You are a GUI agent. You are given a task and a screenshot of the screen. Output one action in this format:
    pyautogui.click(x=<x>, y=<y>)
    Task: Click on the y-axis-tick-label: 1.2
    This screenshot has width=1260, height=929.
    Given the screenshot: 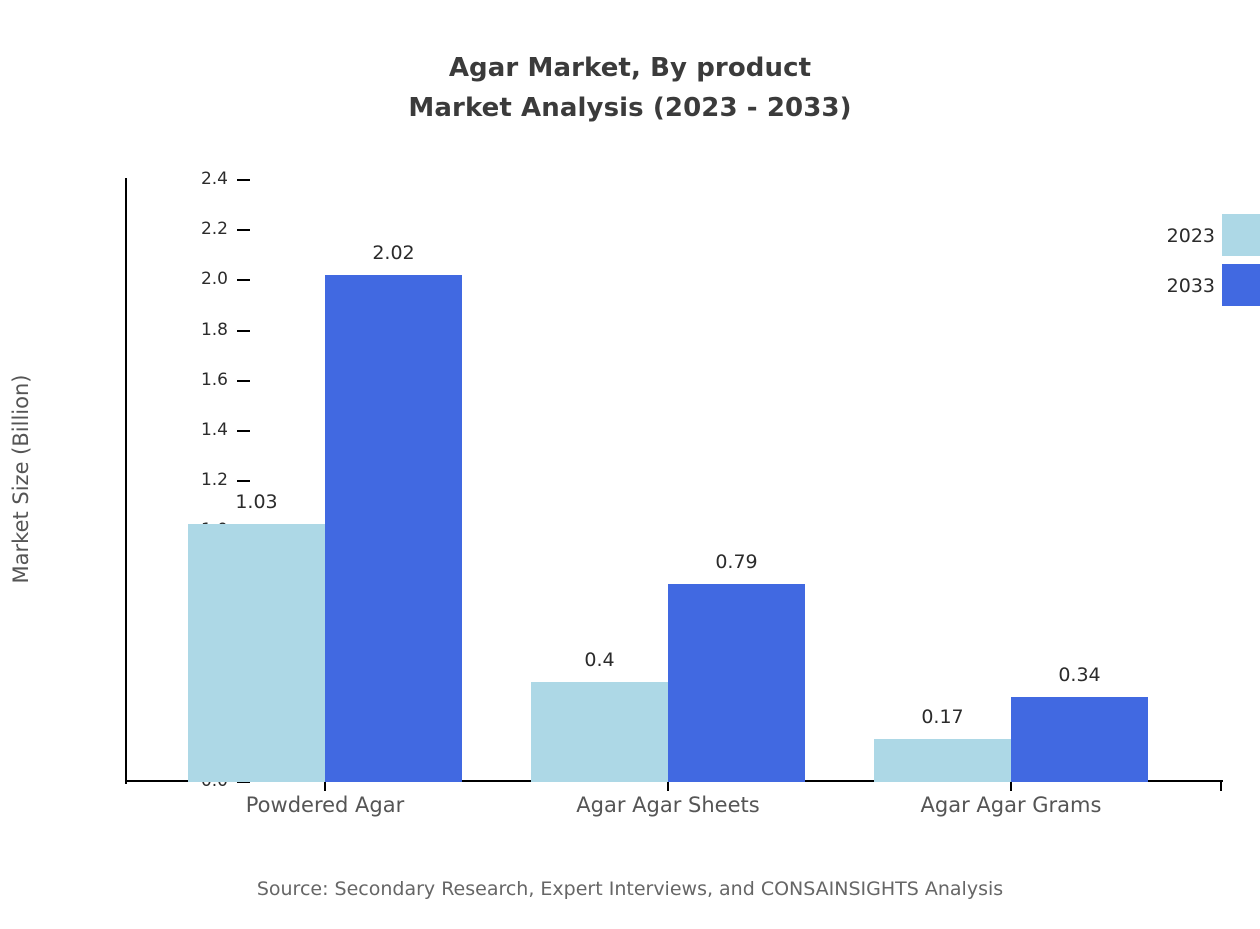 What is the action you would take?
    pyautogui.click(x=214, y=480)
    